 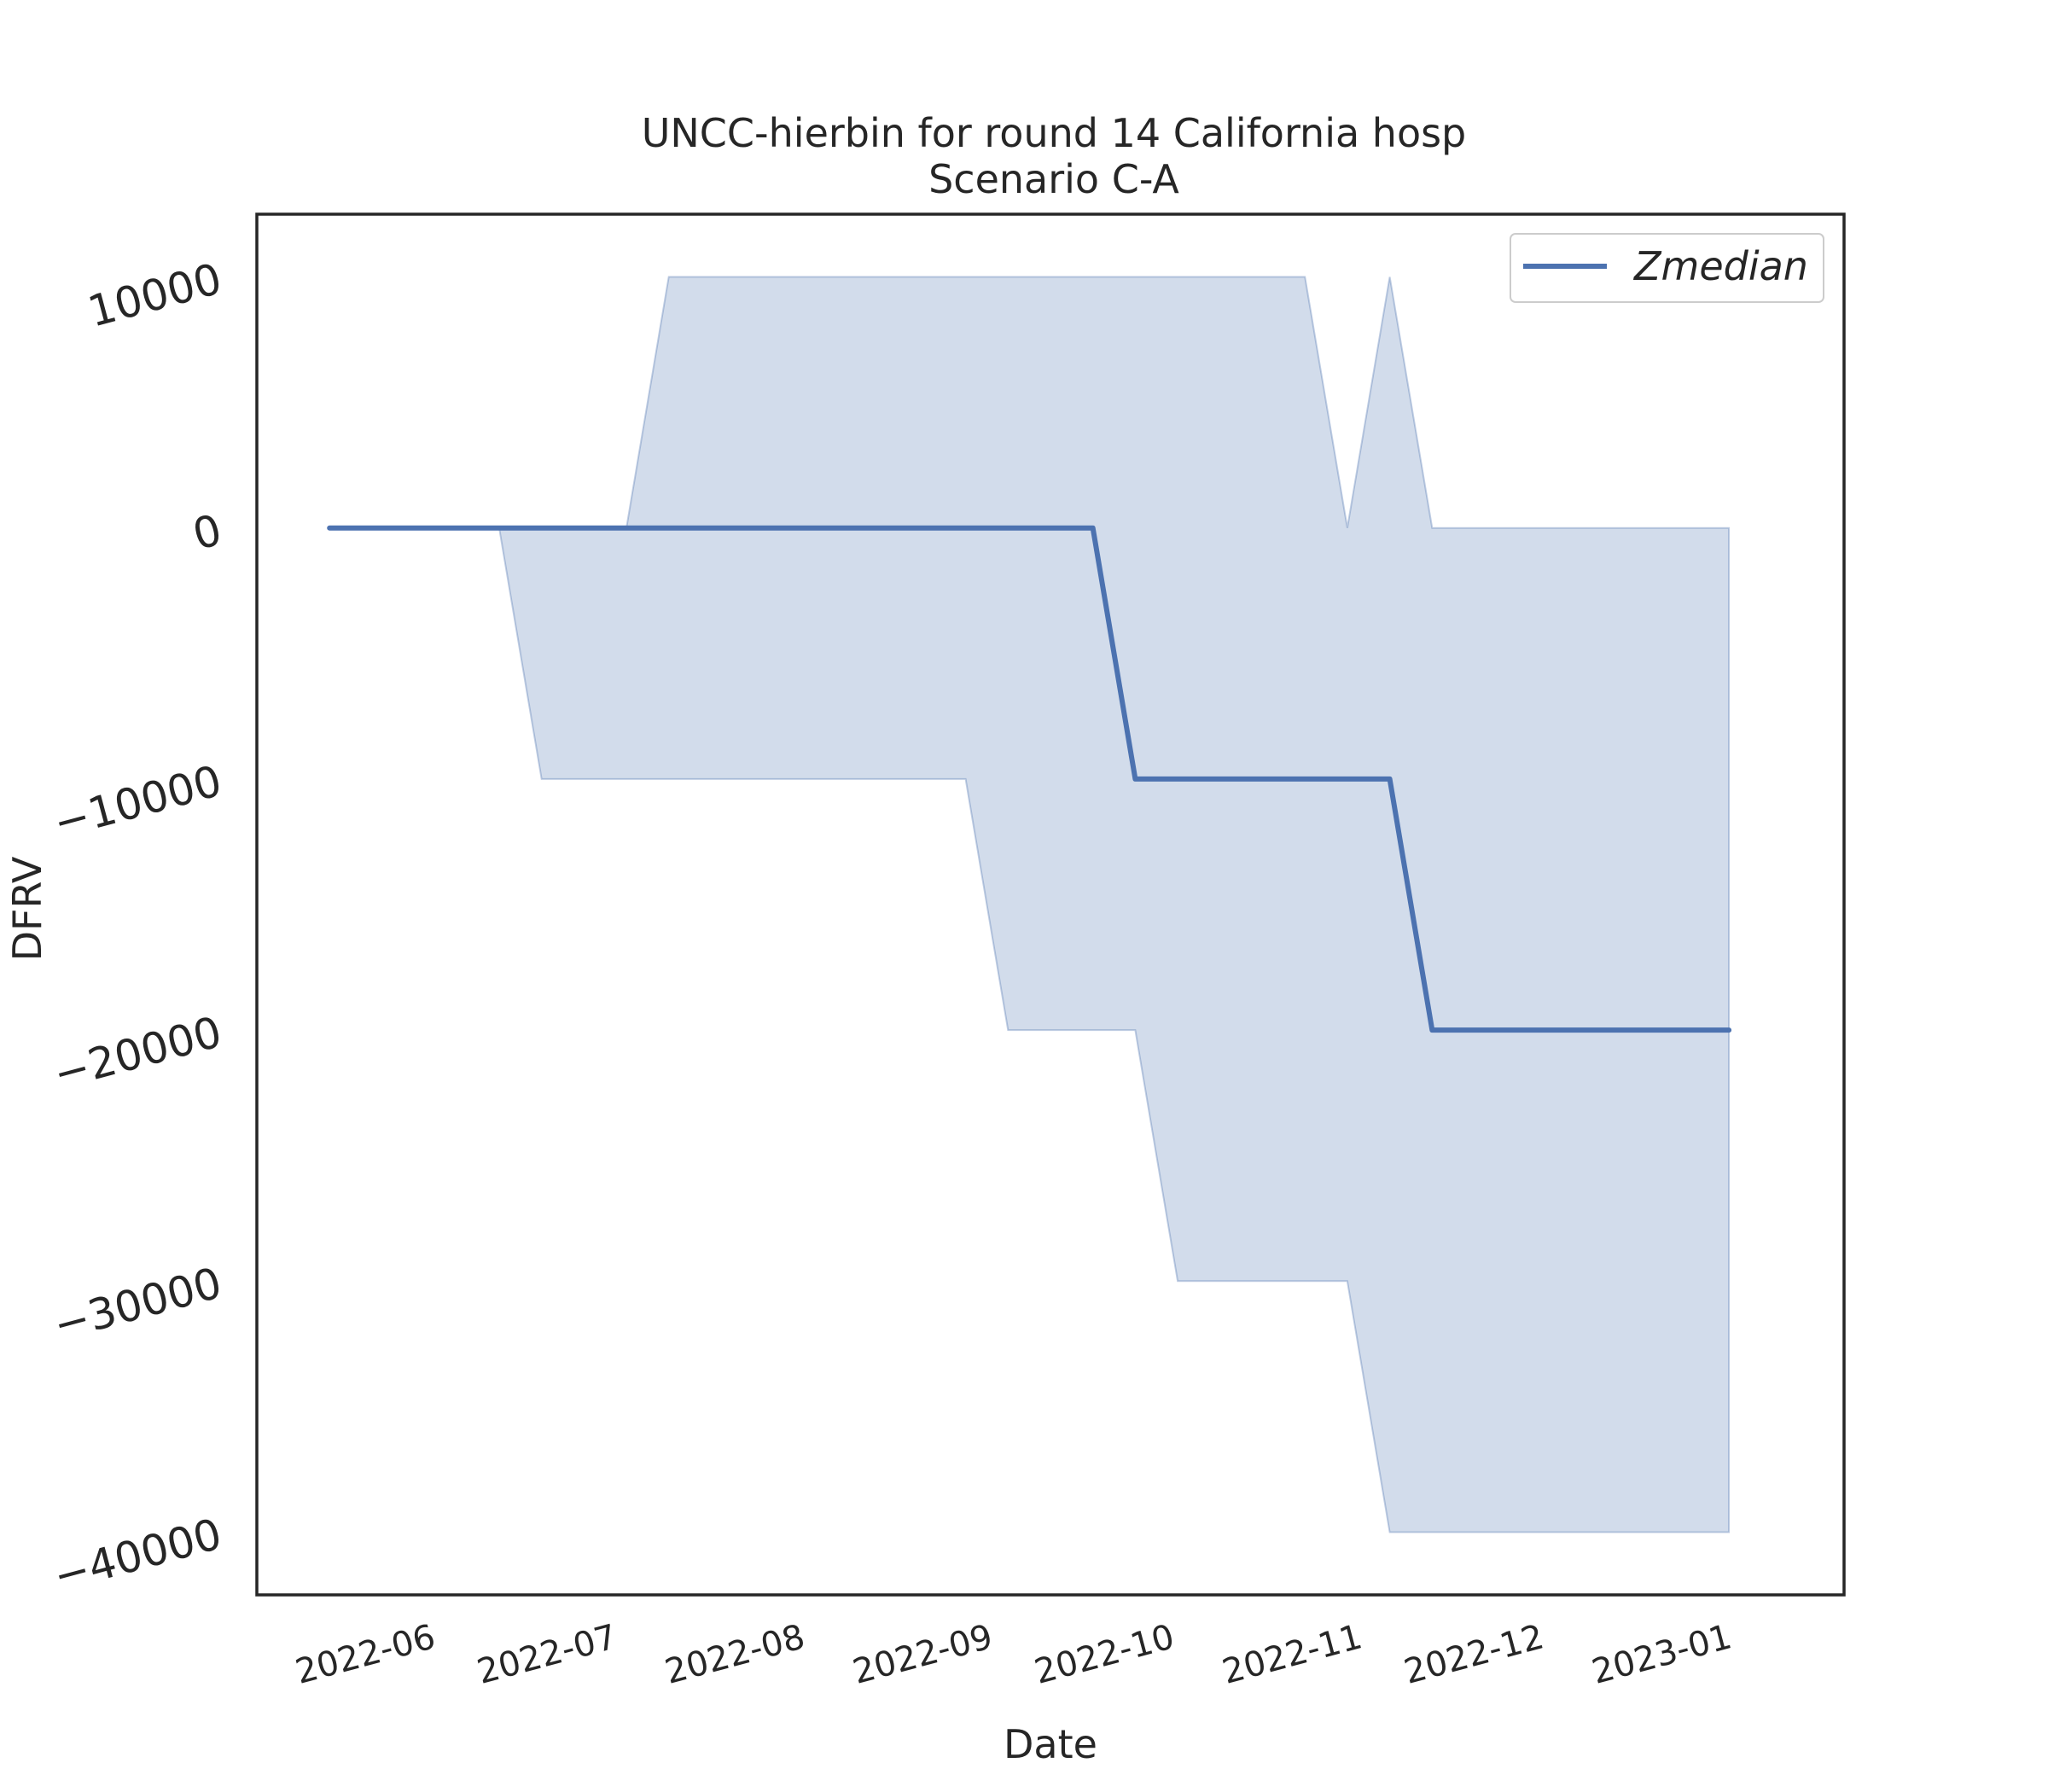 I want to click on x-tick-label: 2022-06, so click(x=365, y=1654).